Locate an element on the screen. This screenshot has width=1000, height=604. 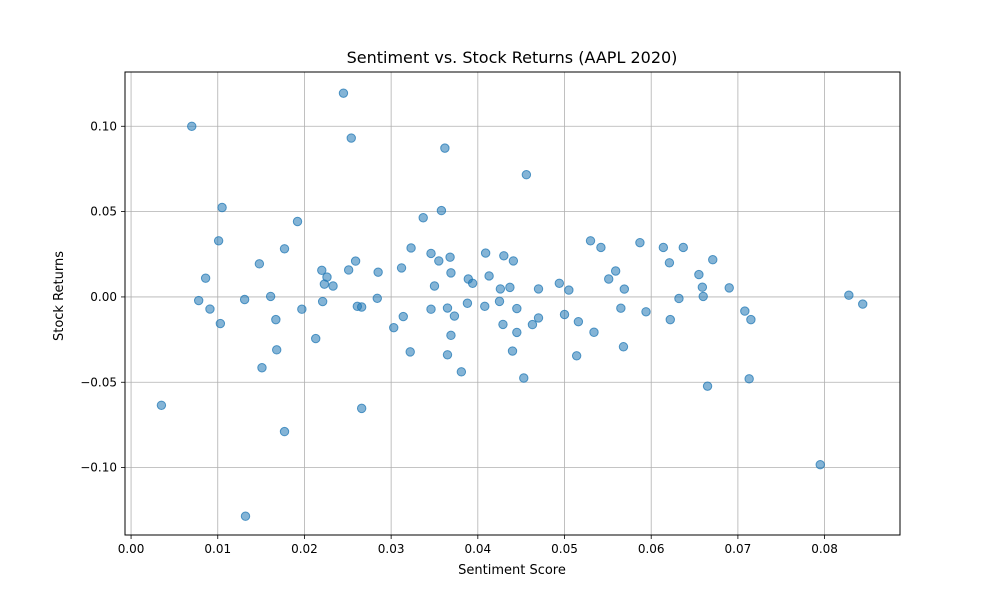
y-tick-label: −0.05 is located at coordinates (98, 382).